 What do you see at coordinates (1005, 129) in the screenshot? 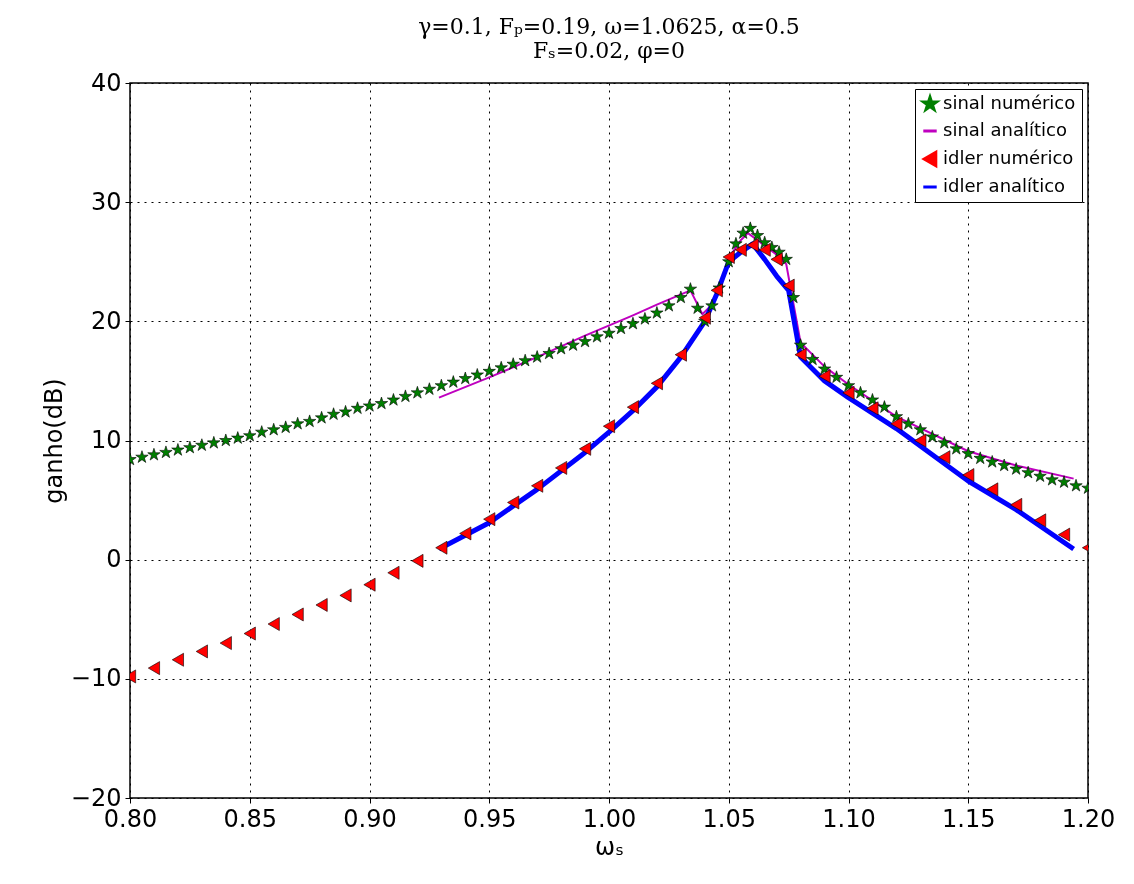
I see `legend-label: sinal analítico` at bounding box center [1005, 129].